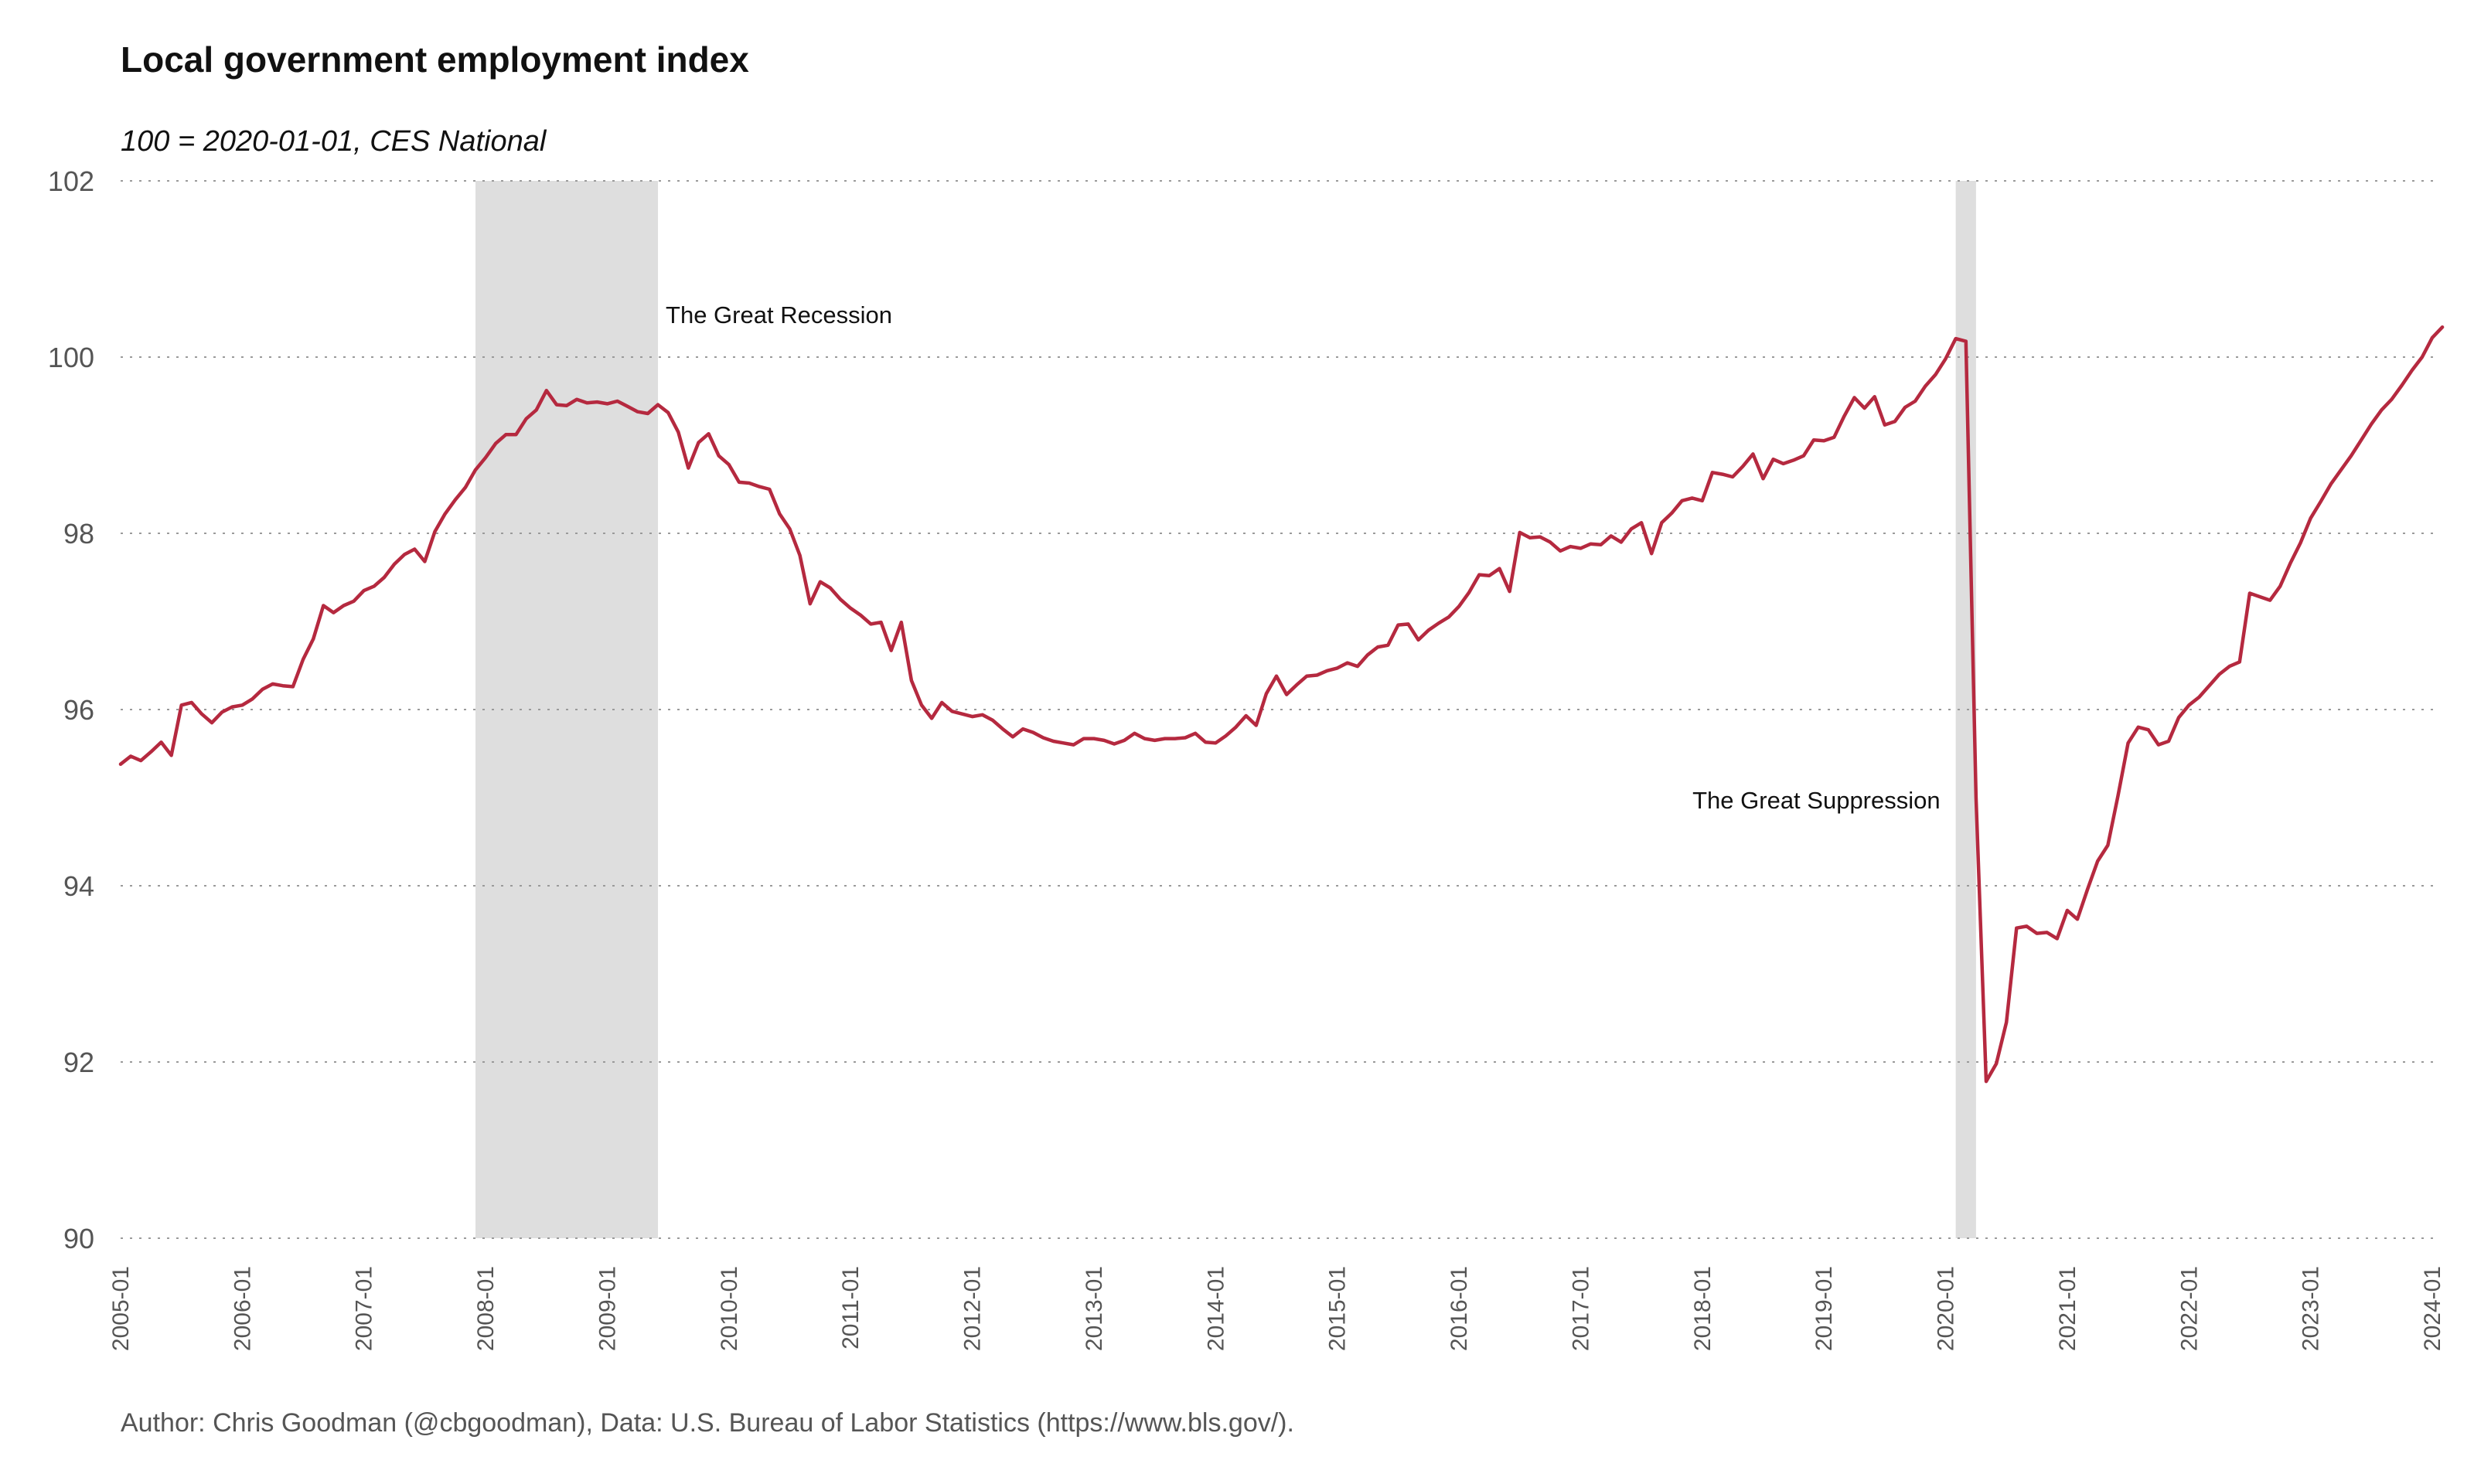 The width and height of the screenshot is (2474, 1484). I want to click on x-tick-label-2012-01: 2012-01, so click(973, 1308).